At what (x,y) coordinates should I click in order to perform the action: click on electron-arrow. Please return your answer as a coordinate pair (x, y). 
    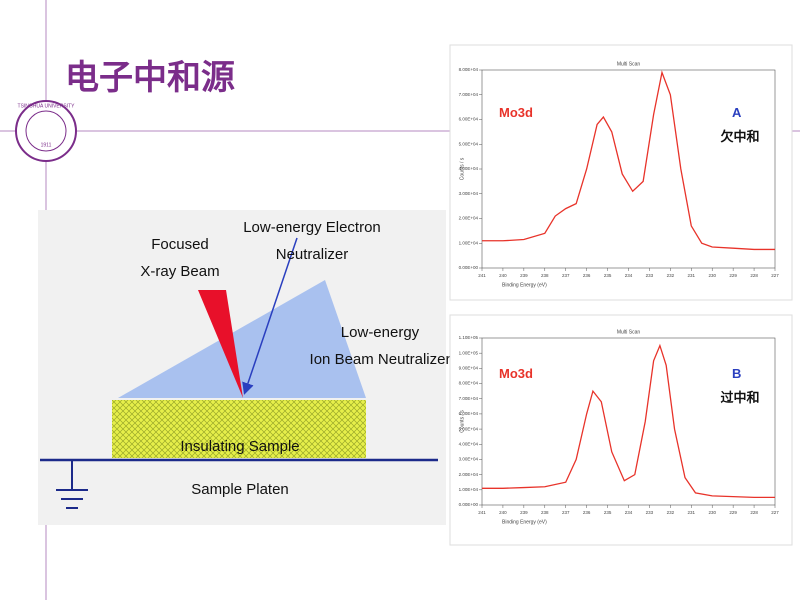
    Looking at the image, I should click on (270, 316).